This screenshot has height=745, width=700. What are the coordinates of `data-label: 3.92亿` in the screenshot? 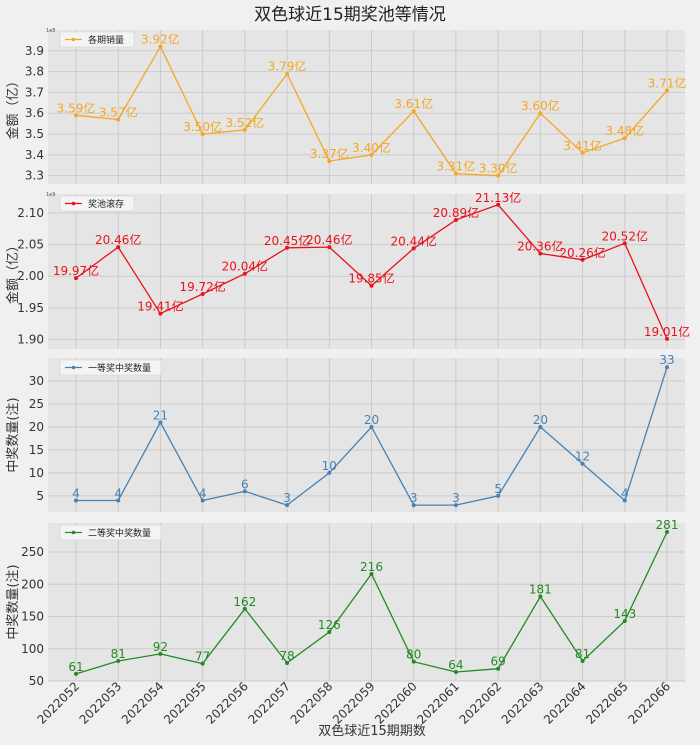 It's located at (160, 39).